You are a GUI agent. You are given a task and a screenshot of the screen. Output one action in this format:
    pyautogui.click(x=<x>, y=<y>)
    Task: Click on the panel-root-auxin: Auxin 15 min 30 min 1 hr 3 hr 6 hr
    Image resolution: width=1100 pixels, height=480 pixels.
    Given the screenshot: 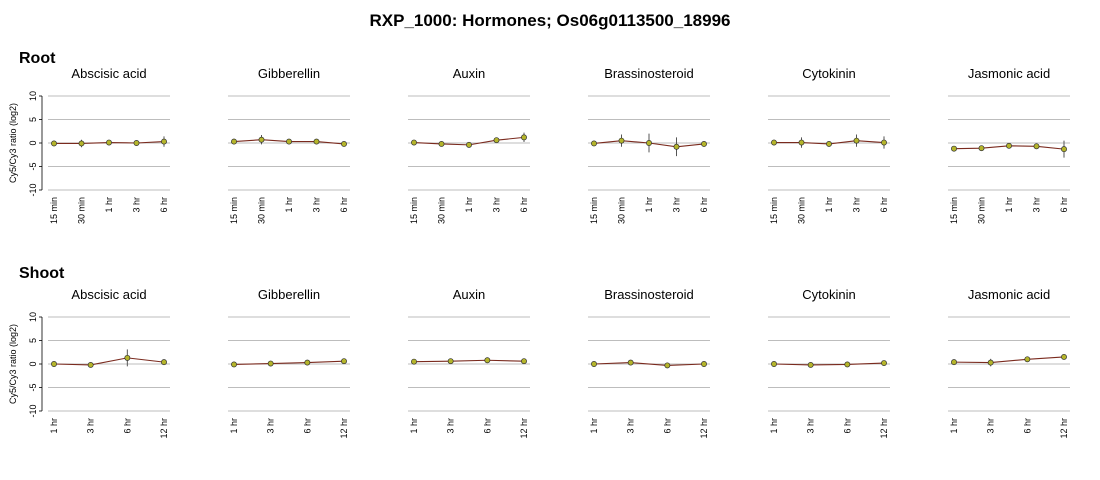 What is the action you would take?
    pyautogui.click(x=469, y=145)
    